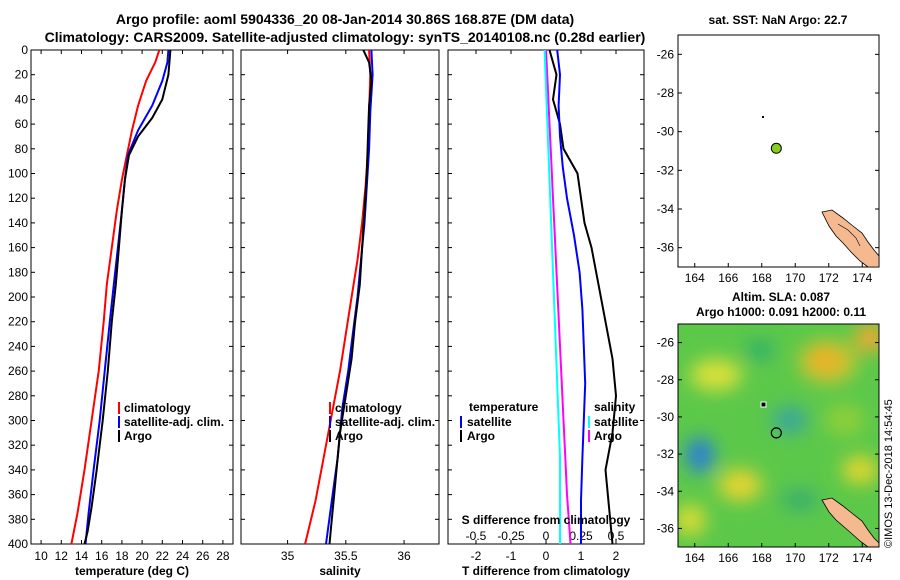 The width and height of the screenshot is (900, 580). I want to click on x-tick-label: 16, so click(102, 556).